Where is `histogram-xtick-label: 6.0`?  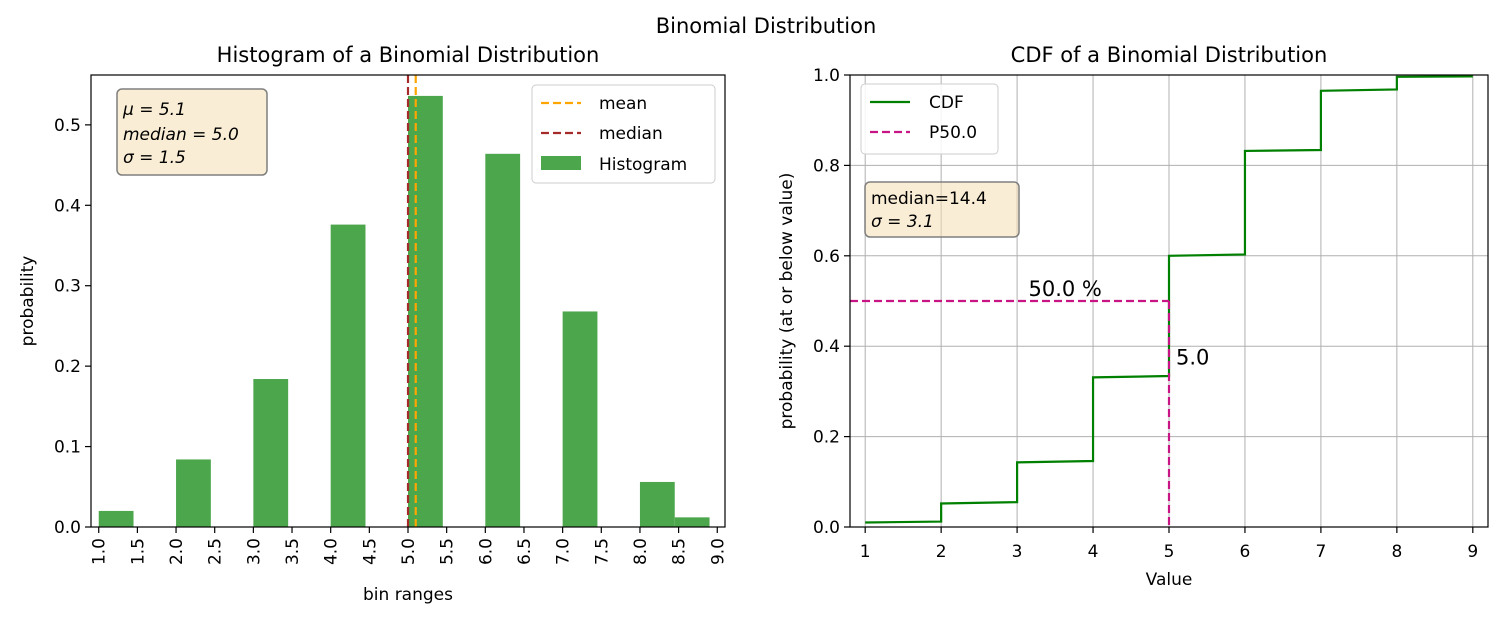
histogram-xtick-label: 6.0 is located at coordinates (486, 551).